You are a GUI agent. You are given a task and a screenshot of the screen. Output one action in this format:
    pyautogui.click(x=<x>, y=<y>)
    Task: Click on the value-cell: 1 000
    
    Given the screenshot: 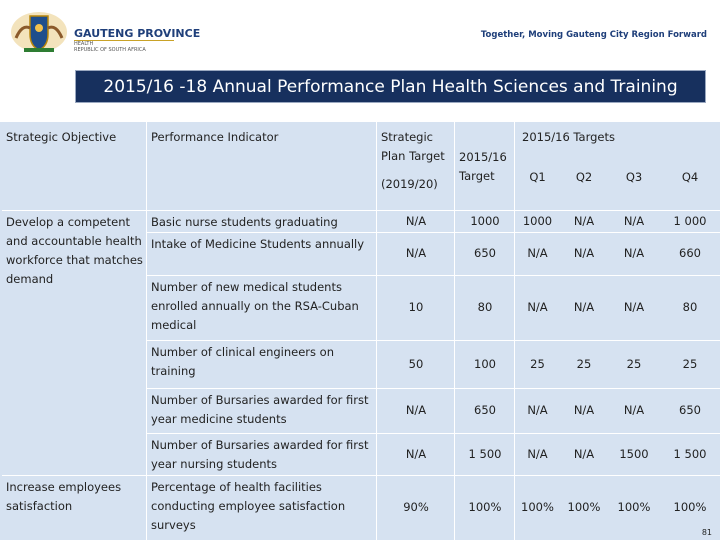 What is the action you would take?
    pyautogui.click(x=690, y=220)
    